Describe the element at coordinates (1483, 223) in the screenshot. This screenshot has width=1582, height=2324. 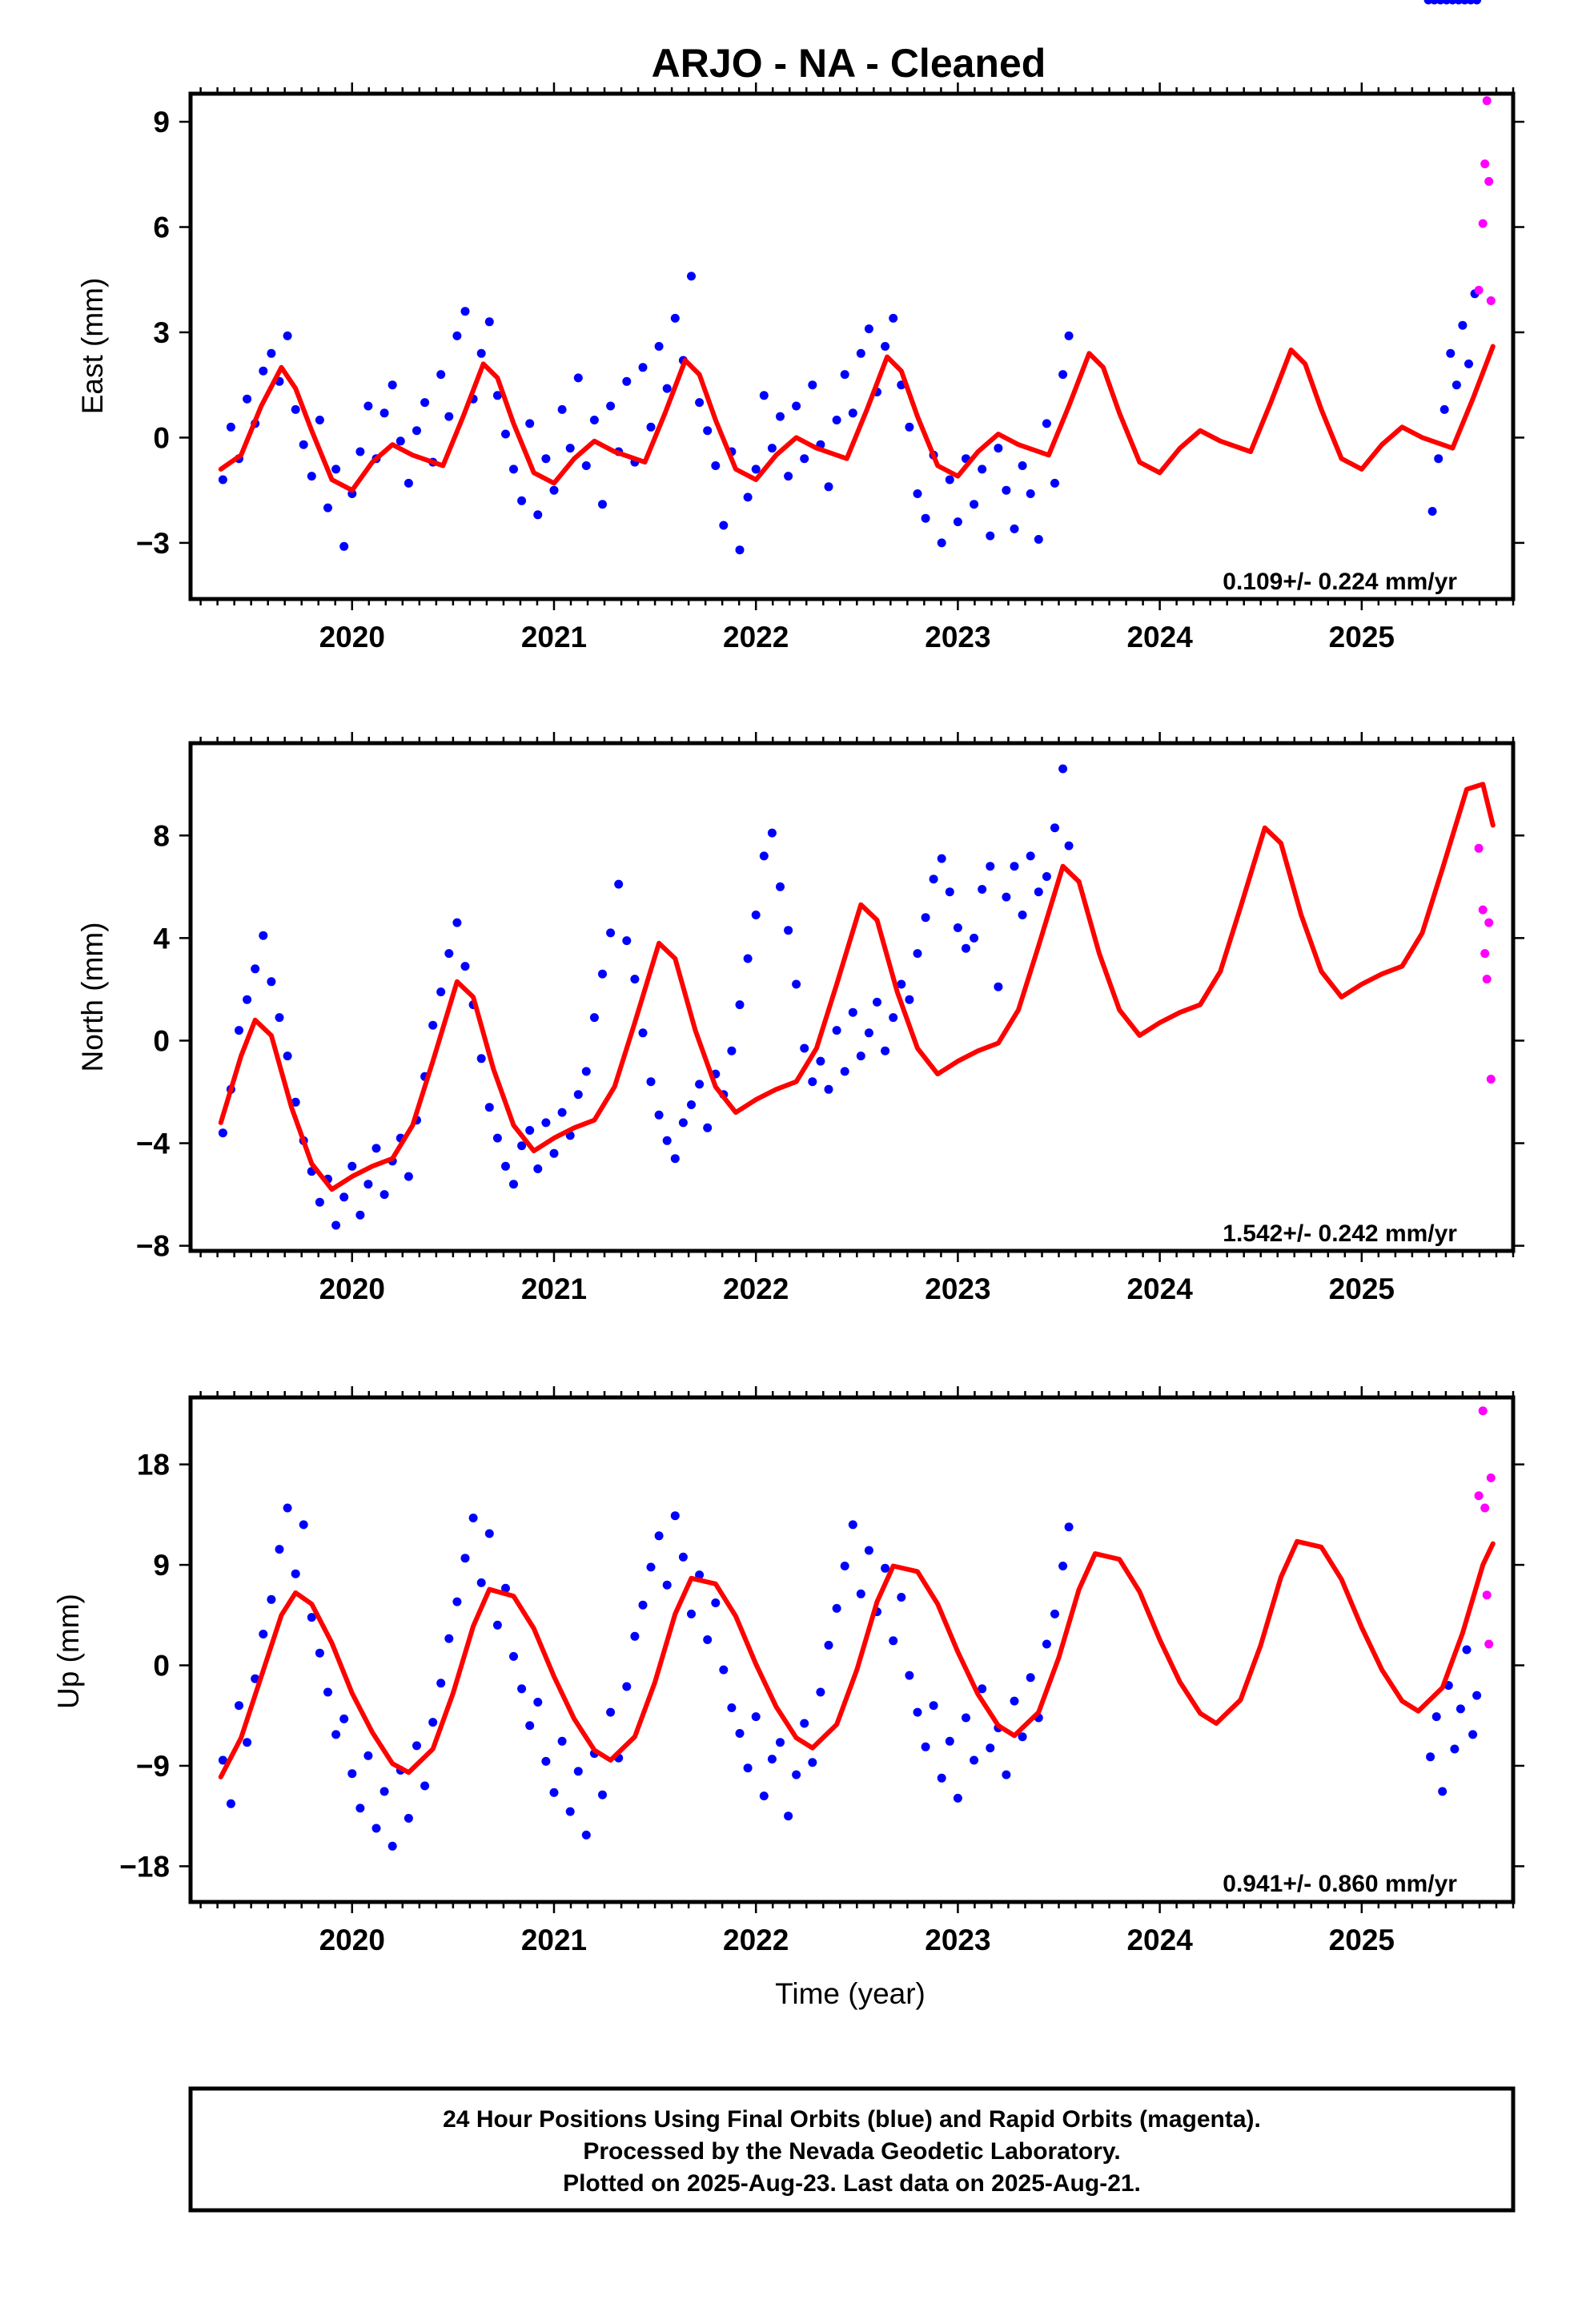
I see `east-rapid-point` at that location.